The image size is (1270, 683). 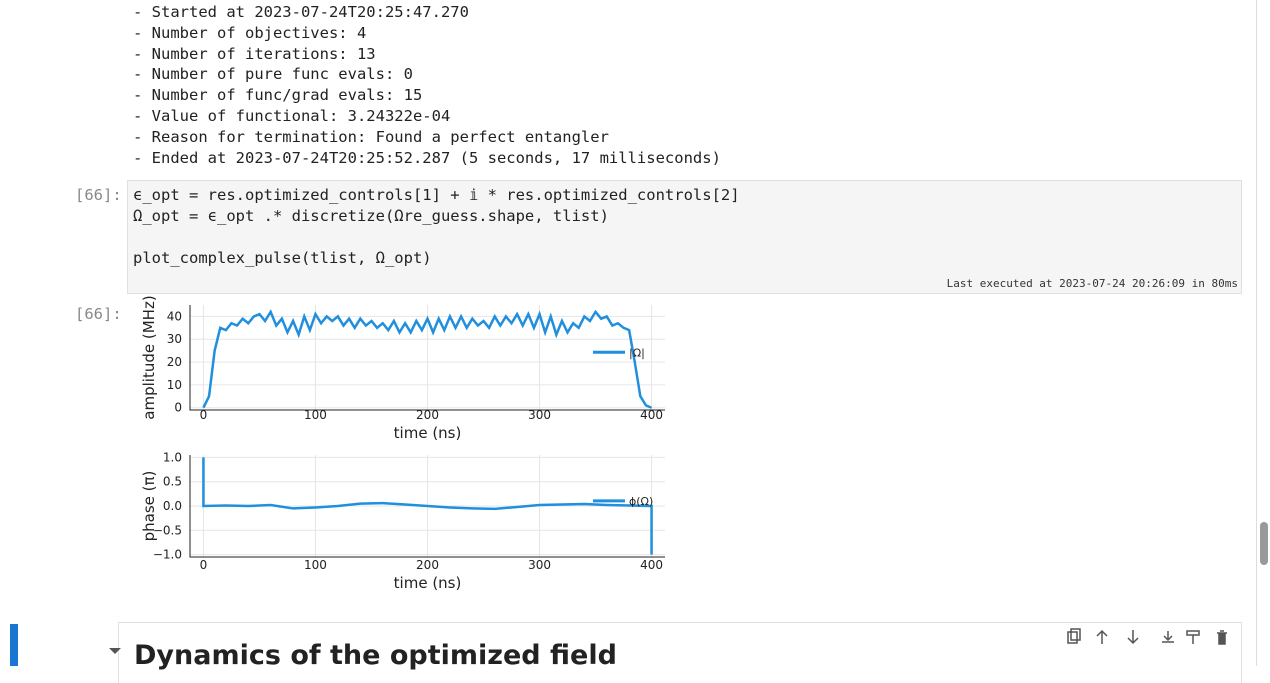 I want to click on output-line: - Started at 2023-07-24T20:25:47.270, so click(x=301, y=12).